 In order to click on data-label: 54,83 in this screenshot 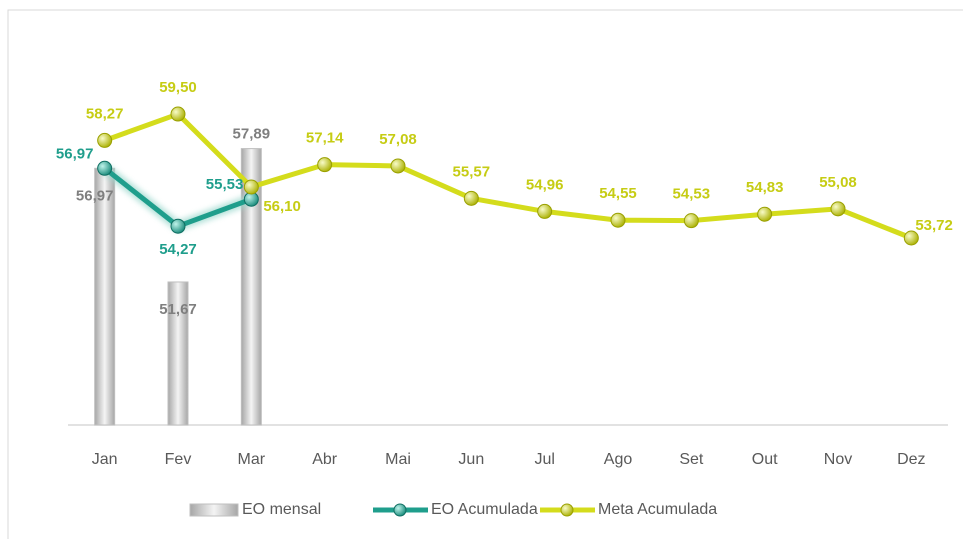, I will do `click(765, 187)`.